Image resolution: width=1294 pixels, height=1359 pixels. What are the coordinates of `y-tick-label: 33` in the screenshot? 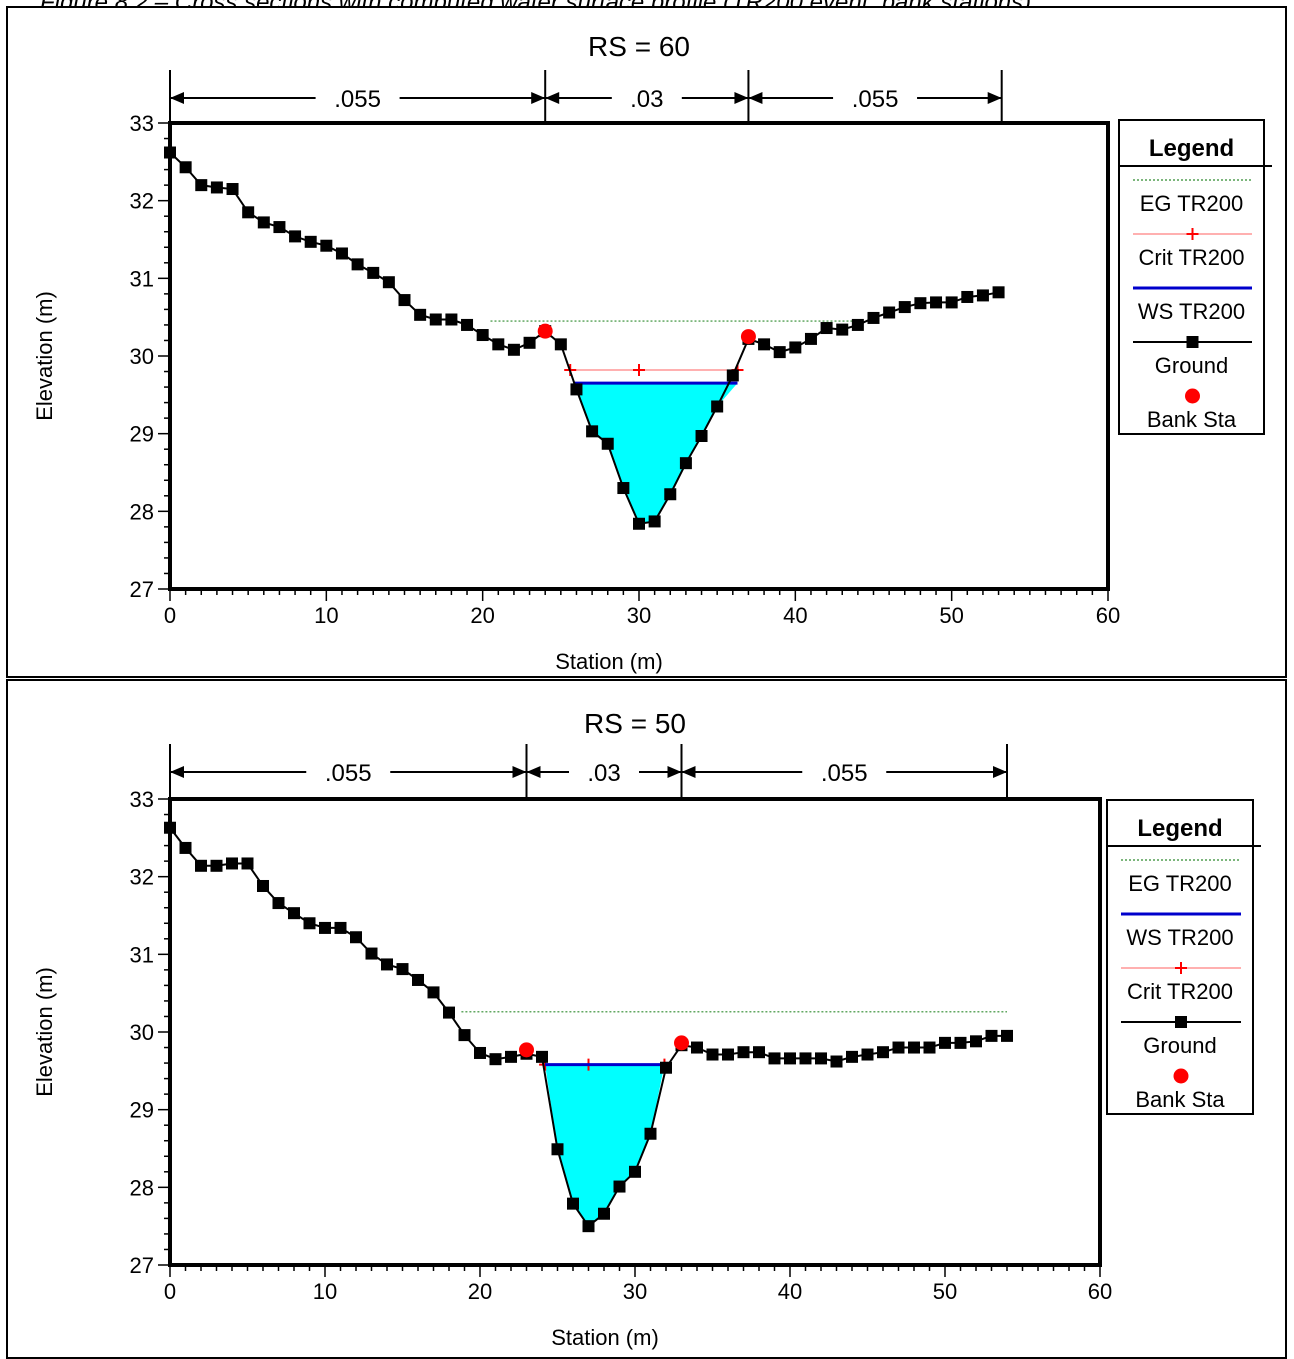 It's located at (142, 123).